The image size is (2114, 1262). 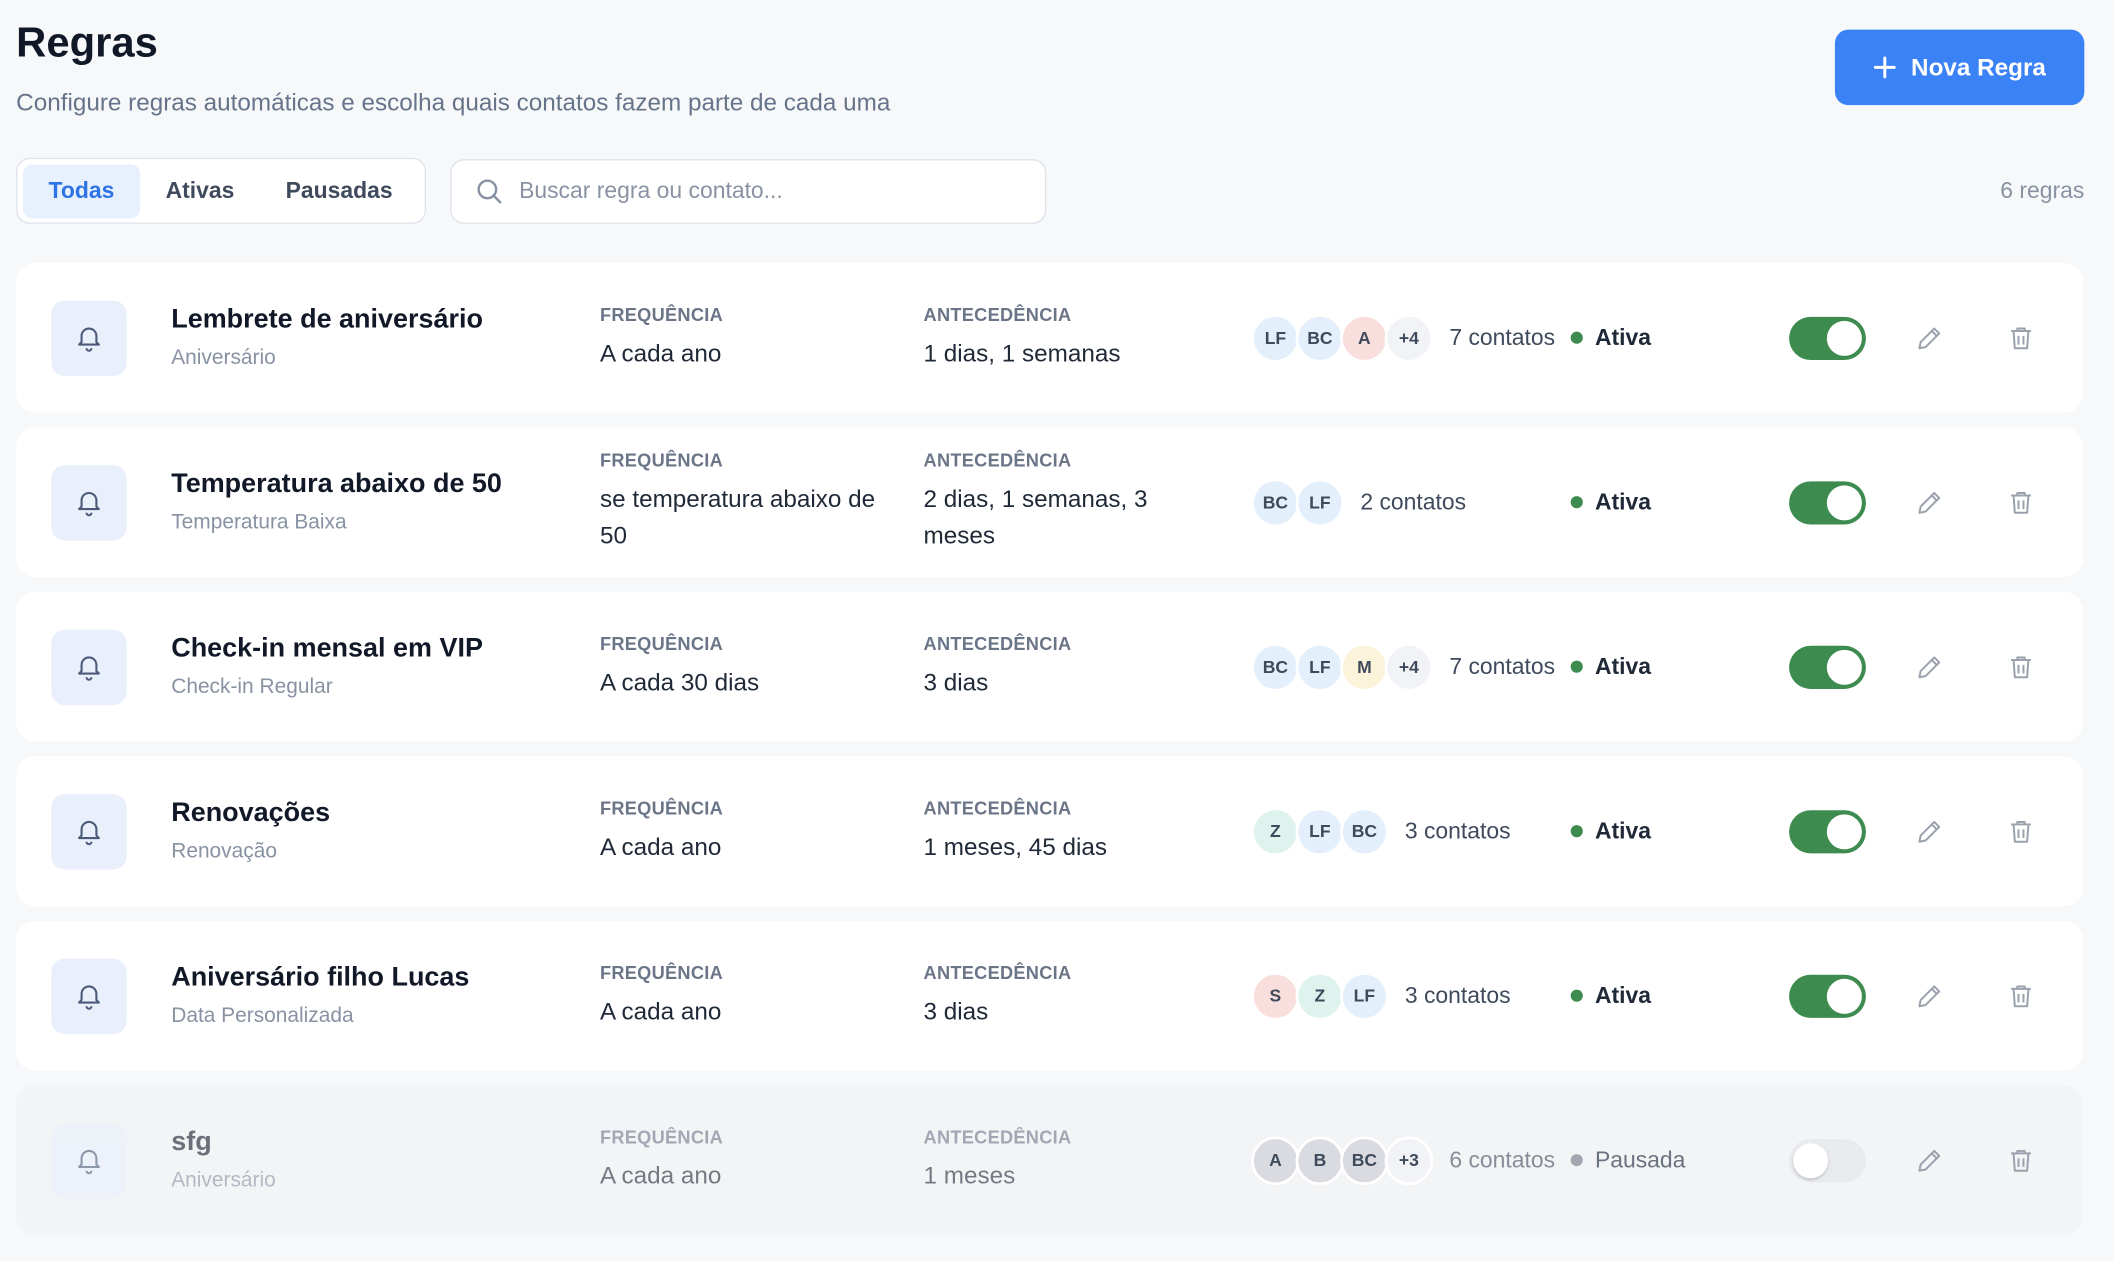 What do you see at coordinates (1275, 502) in the screenshot?
I see `contact-avatar: BC` at bounding box center [1275, 502].